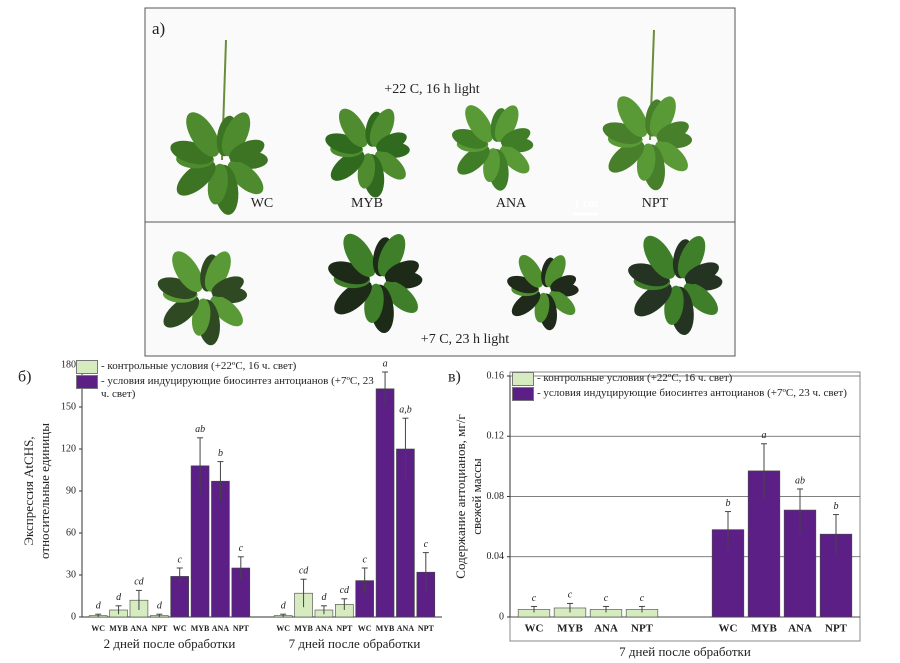 The image size is (900, 663). Describe the element at coordinates (465, 339) in the screenshot. I see `photo-caption: +7 C, 23 h light` at that location.